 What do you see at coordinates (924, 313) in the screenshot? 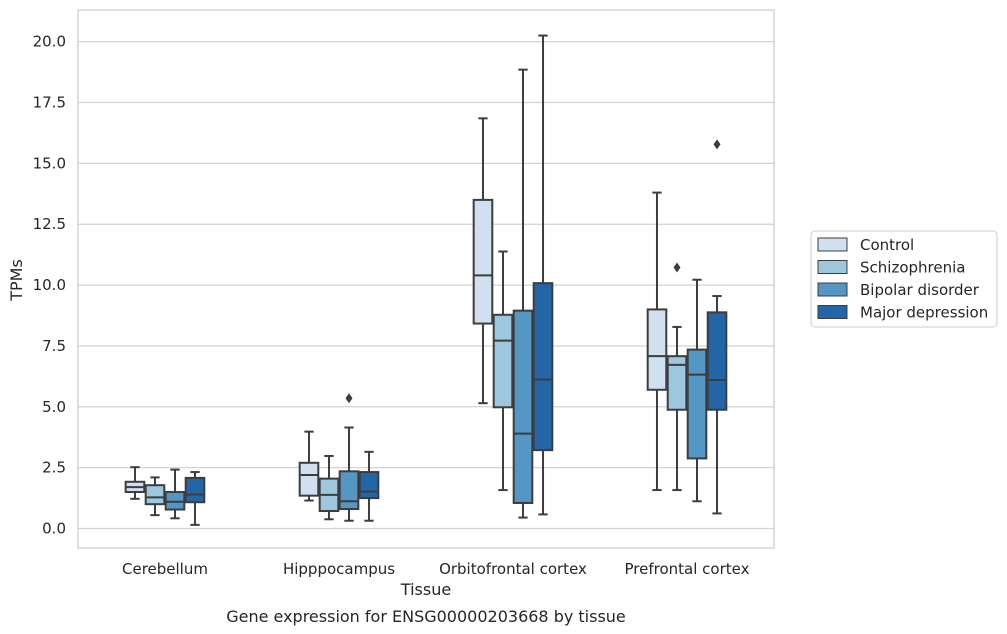
I see `legend-label: Major depression` at bounding box center [924, 313].